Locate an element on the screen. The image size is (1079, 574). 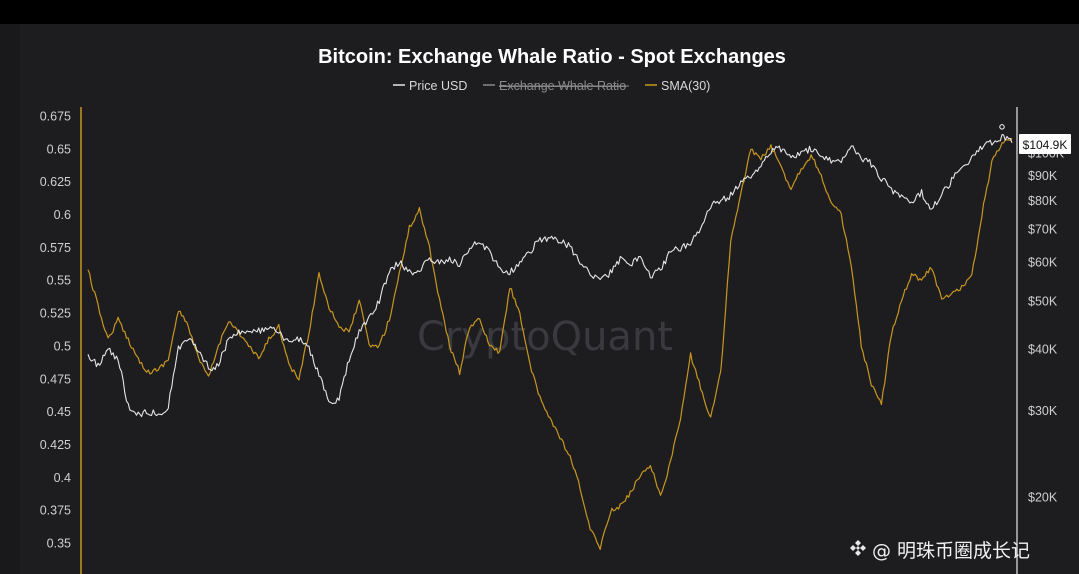
left-axis-tick-label: 0.425 is located at coordinates (55, 445).